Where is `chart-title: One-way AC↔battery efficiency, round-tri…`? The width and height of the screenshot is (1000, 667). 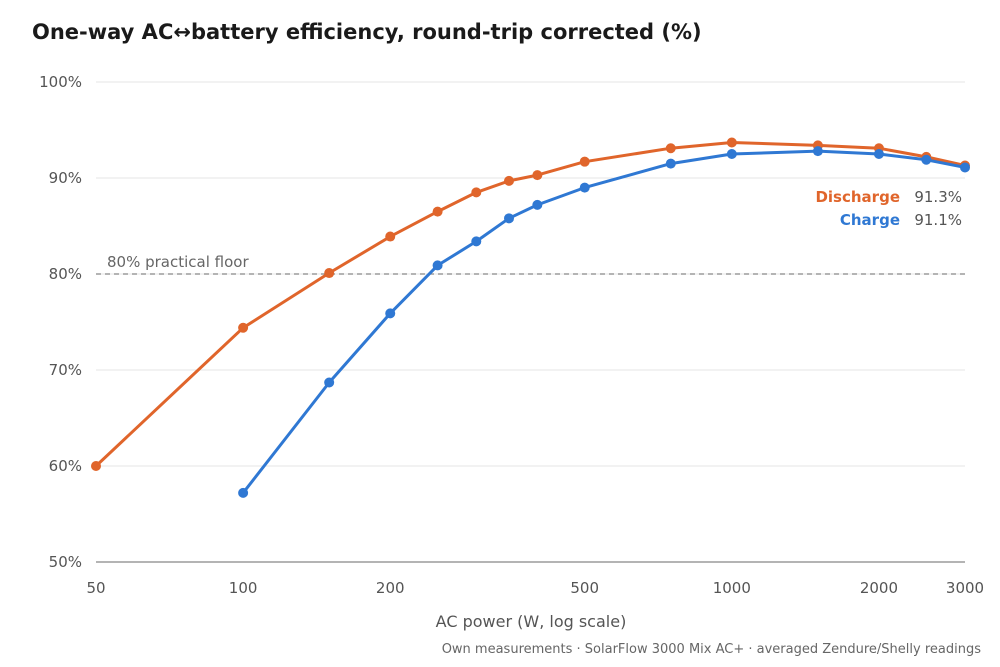
chart-title: One-way AC↔battery efficiency, round-tri… is located at coordinates (367, 32).